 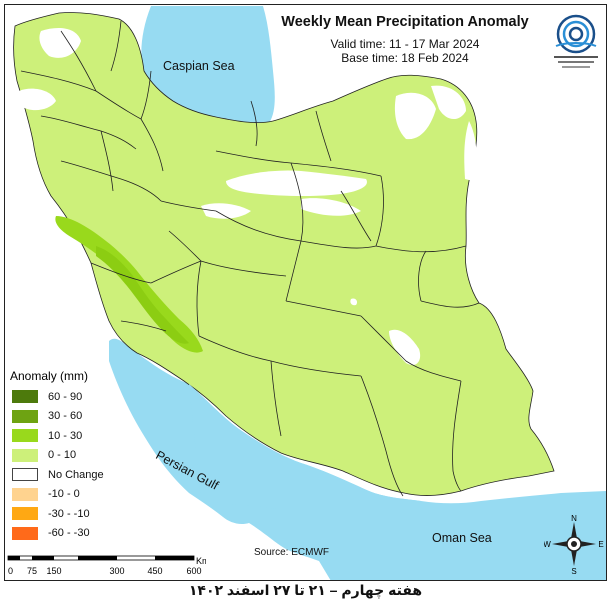 I want to click on legend-label: 10 - 30, so click(x=65, y=435).